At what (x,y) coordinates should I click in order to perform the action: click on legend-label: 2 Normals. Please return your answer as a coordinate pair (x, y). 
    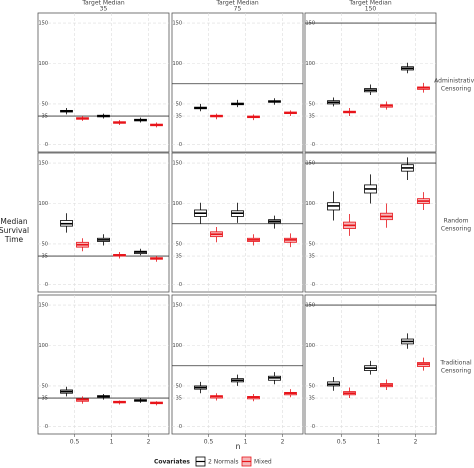
    Looking at the image, I should click on (223, 462).